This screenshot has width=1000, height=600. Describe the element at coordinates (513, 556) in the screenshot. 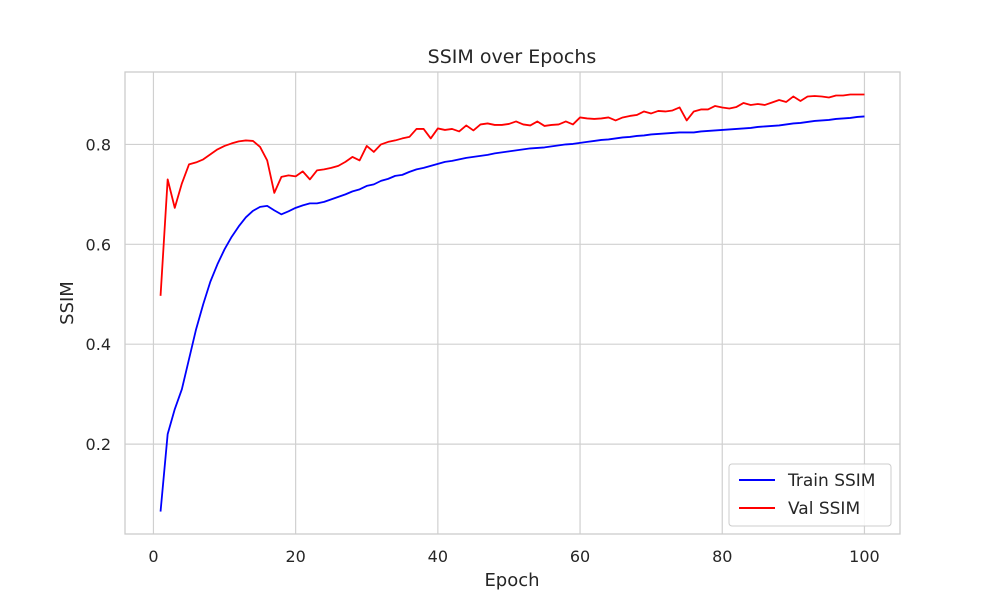

I see `x-tick-labels: 0 20 40 60 80 100` at that location.